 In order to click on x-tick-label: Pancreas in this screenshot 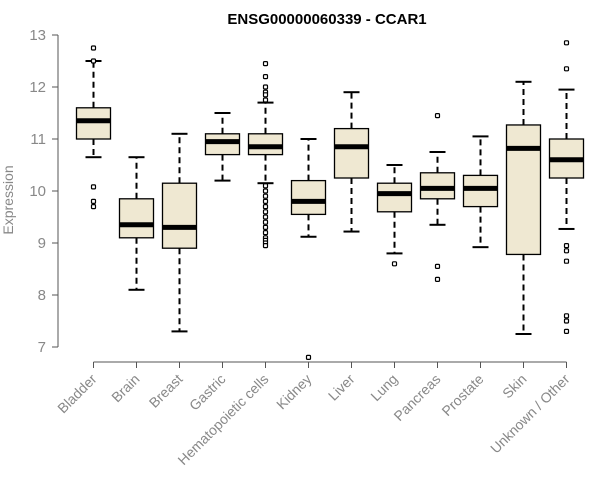, I will do `click(416, 397)`.